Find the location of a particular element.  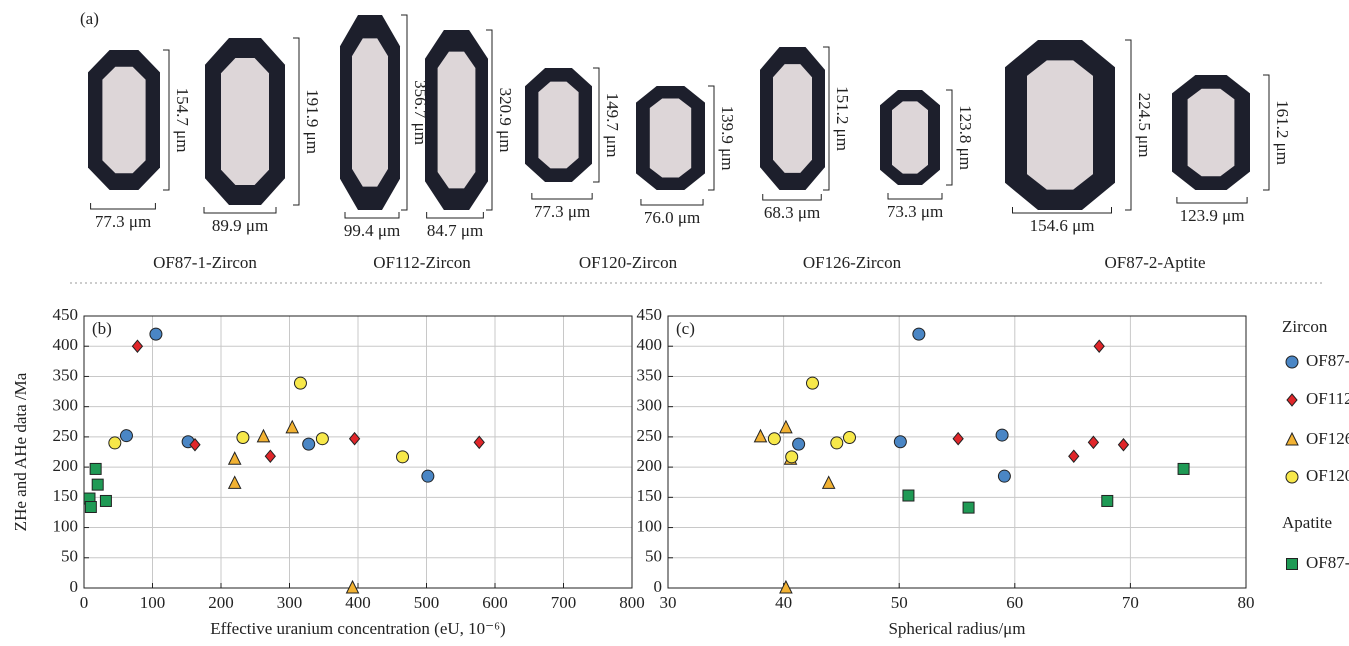

x-tick-label: 200 is located at coordinates (221, 602).